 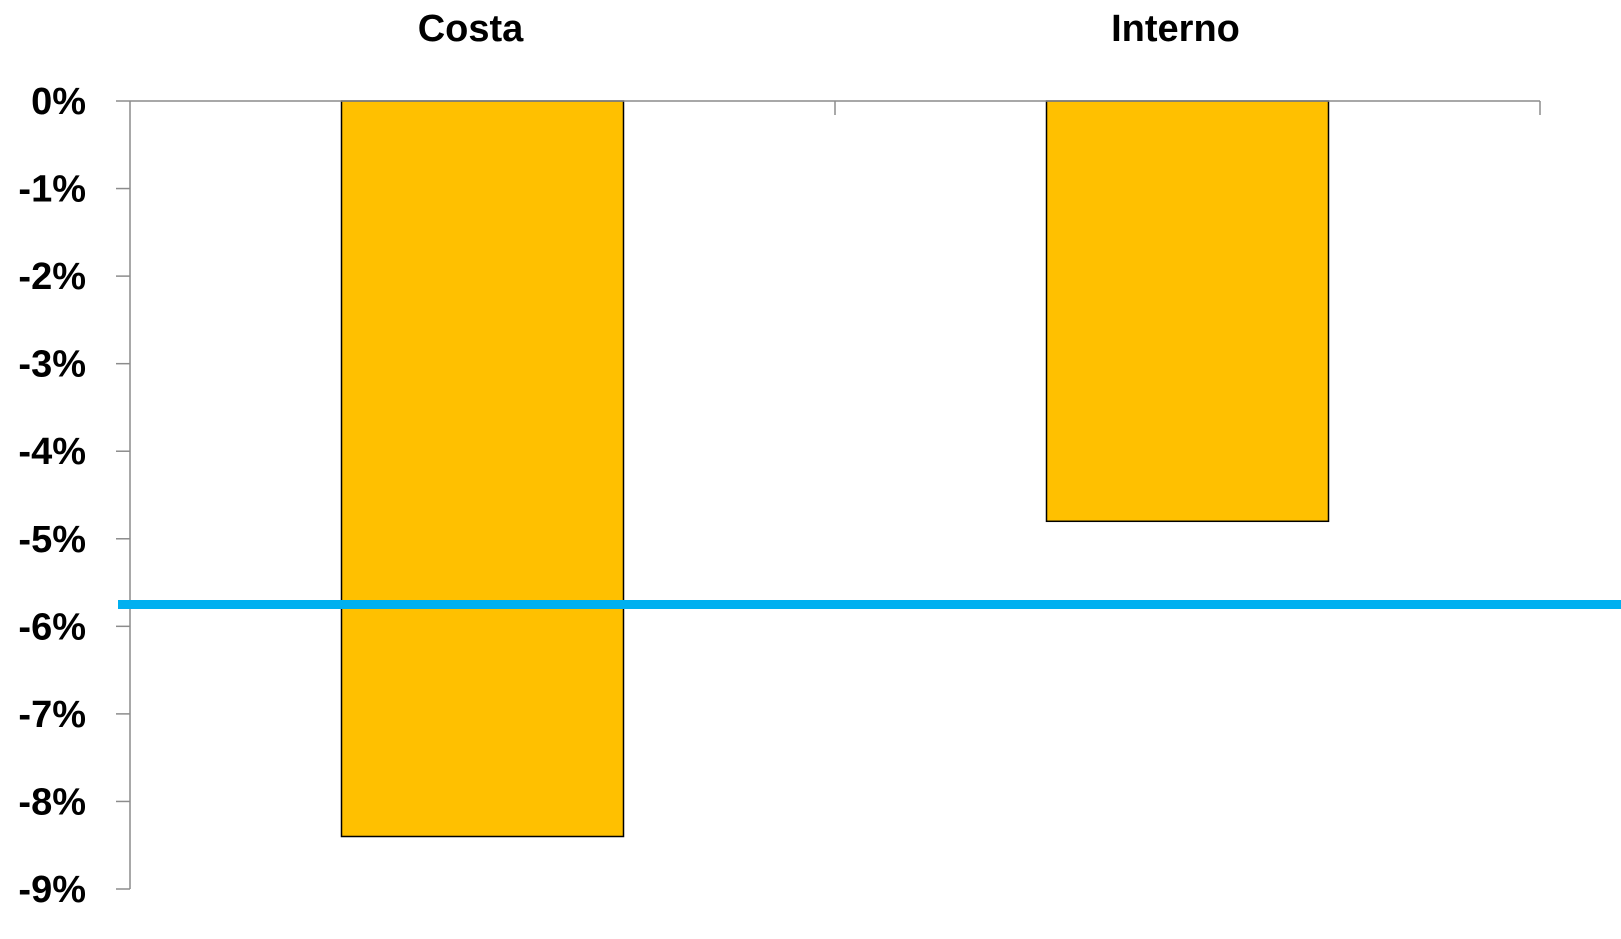 I want to click on bar-interno, so click(x=1187, y=311).